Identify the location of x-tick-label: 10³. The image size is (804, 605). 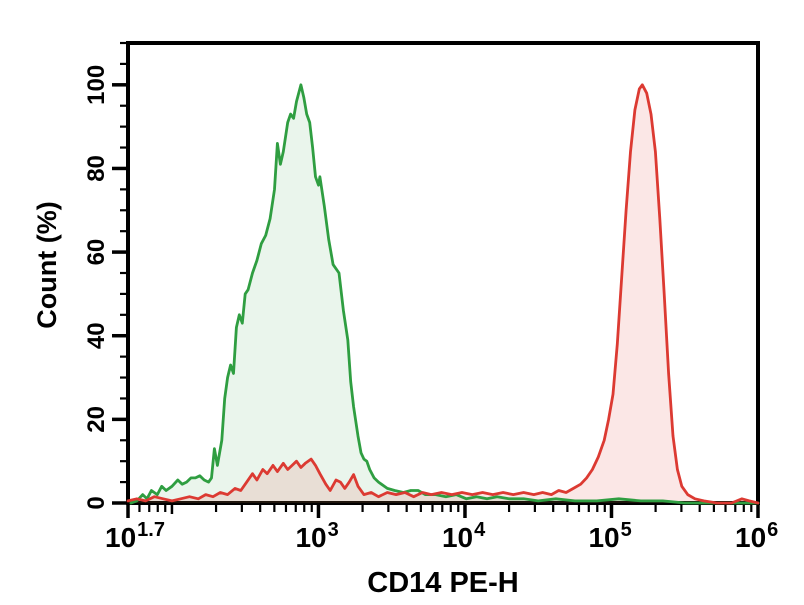
(316, 536).